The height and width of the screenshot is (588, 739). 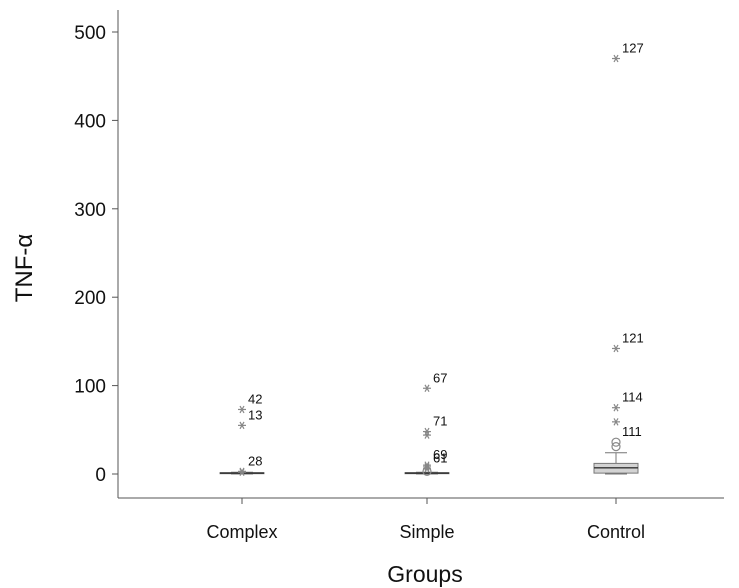 What do you see at coordinates (440, 458) in the screenshot?
I see `outlier-id-label: 61` at bounding box center [440, 458].